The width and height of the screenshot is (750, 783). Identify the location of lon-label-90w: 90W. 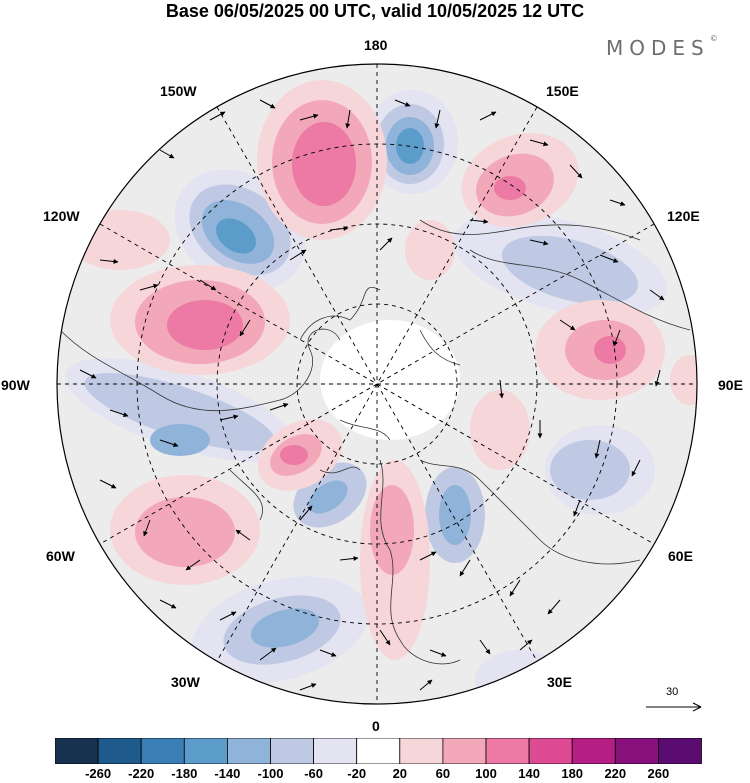
(15, 385).